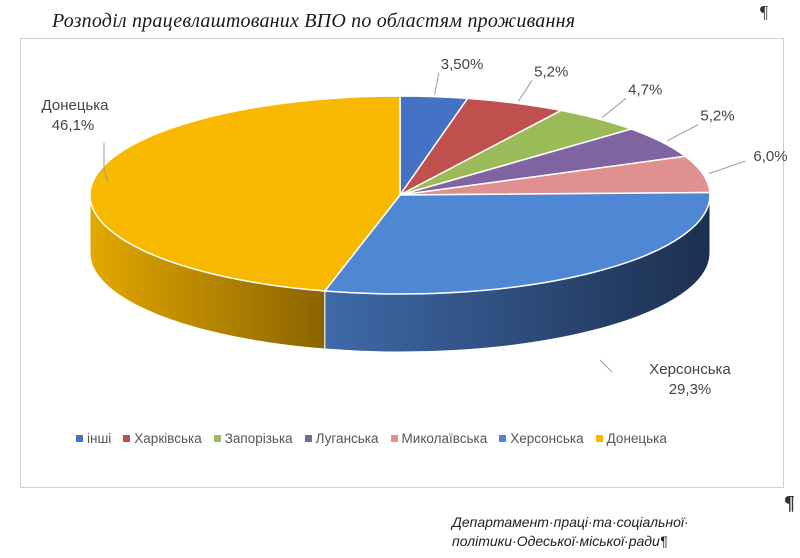  I want to click on legend-item-харківська: Харківська, so click(162, 438).